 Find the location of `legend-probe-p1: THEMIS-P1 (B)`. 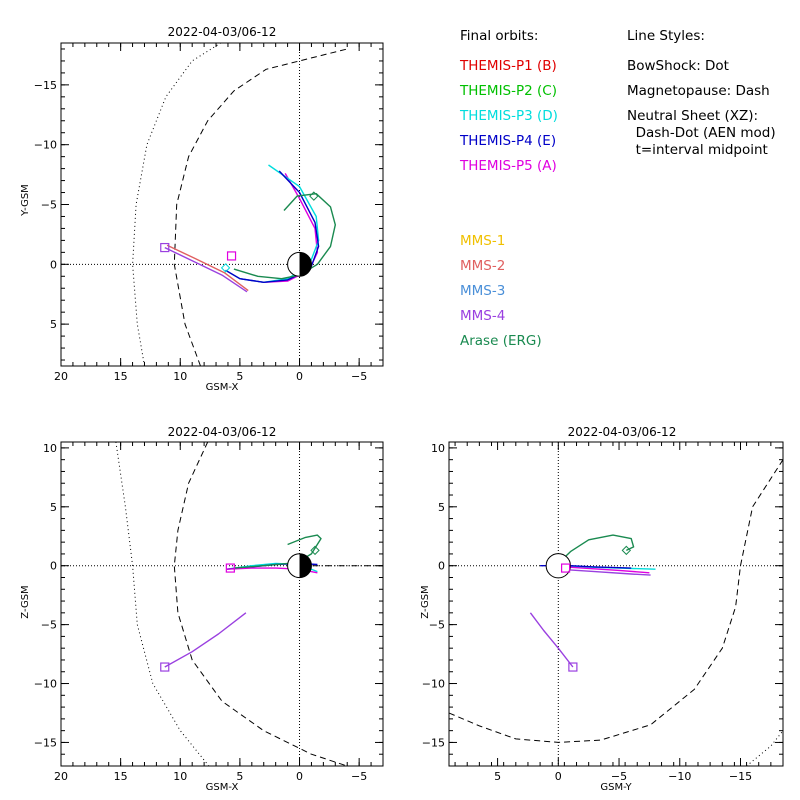

legend-probe-p1: THEMIS-P1 (B) is located at coordinates (508, 66).